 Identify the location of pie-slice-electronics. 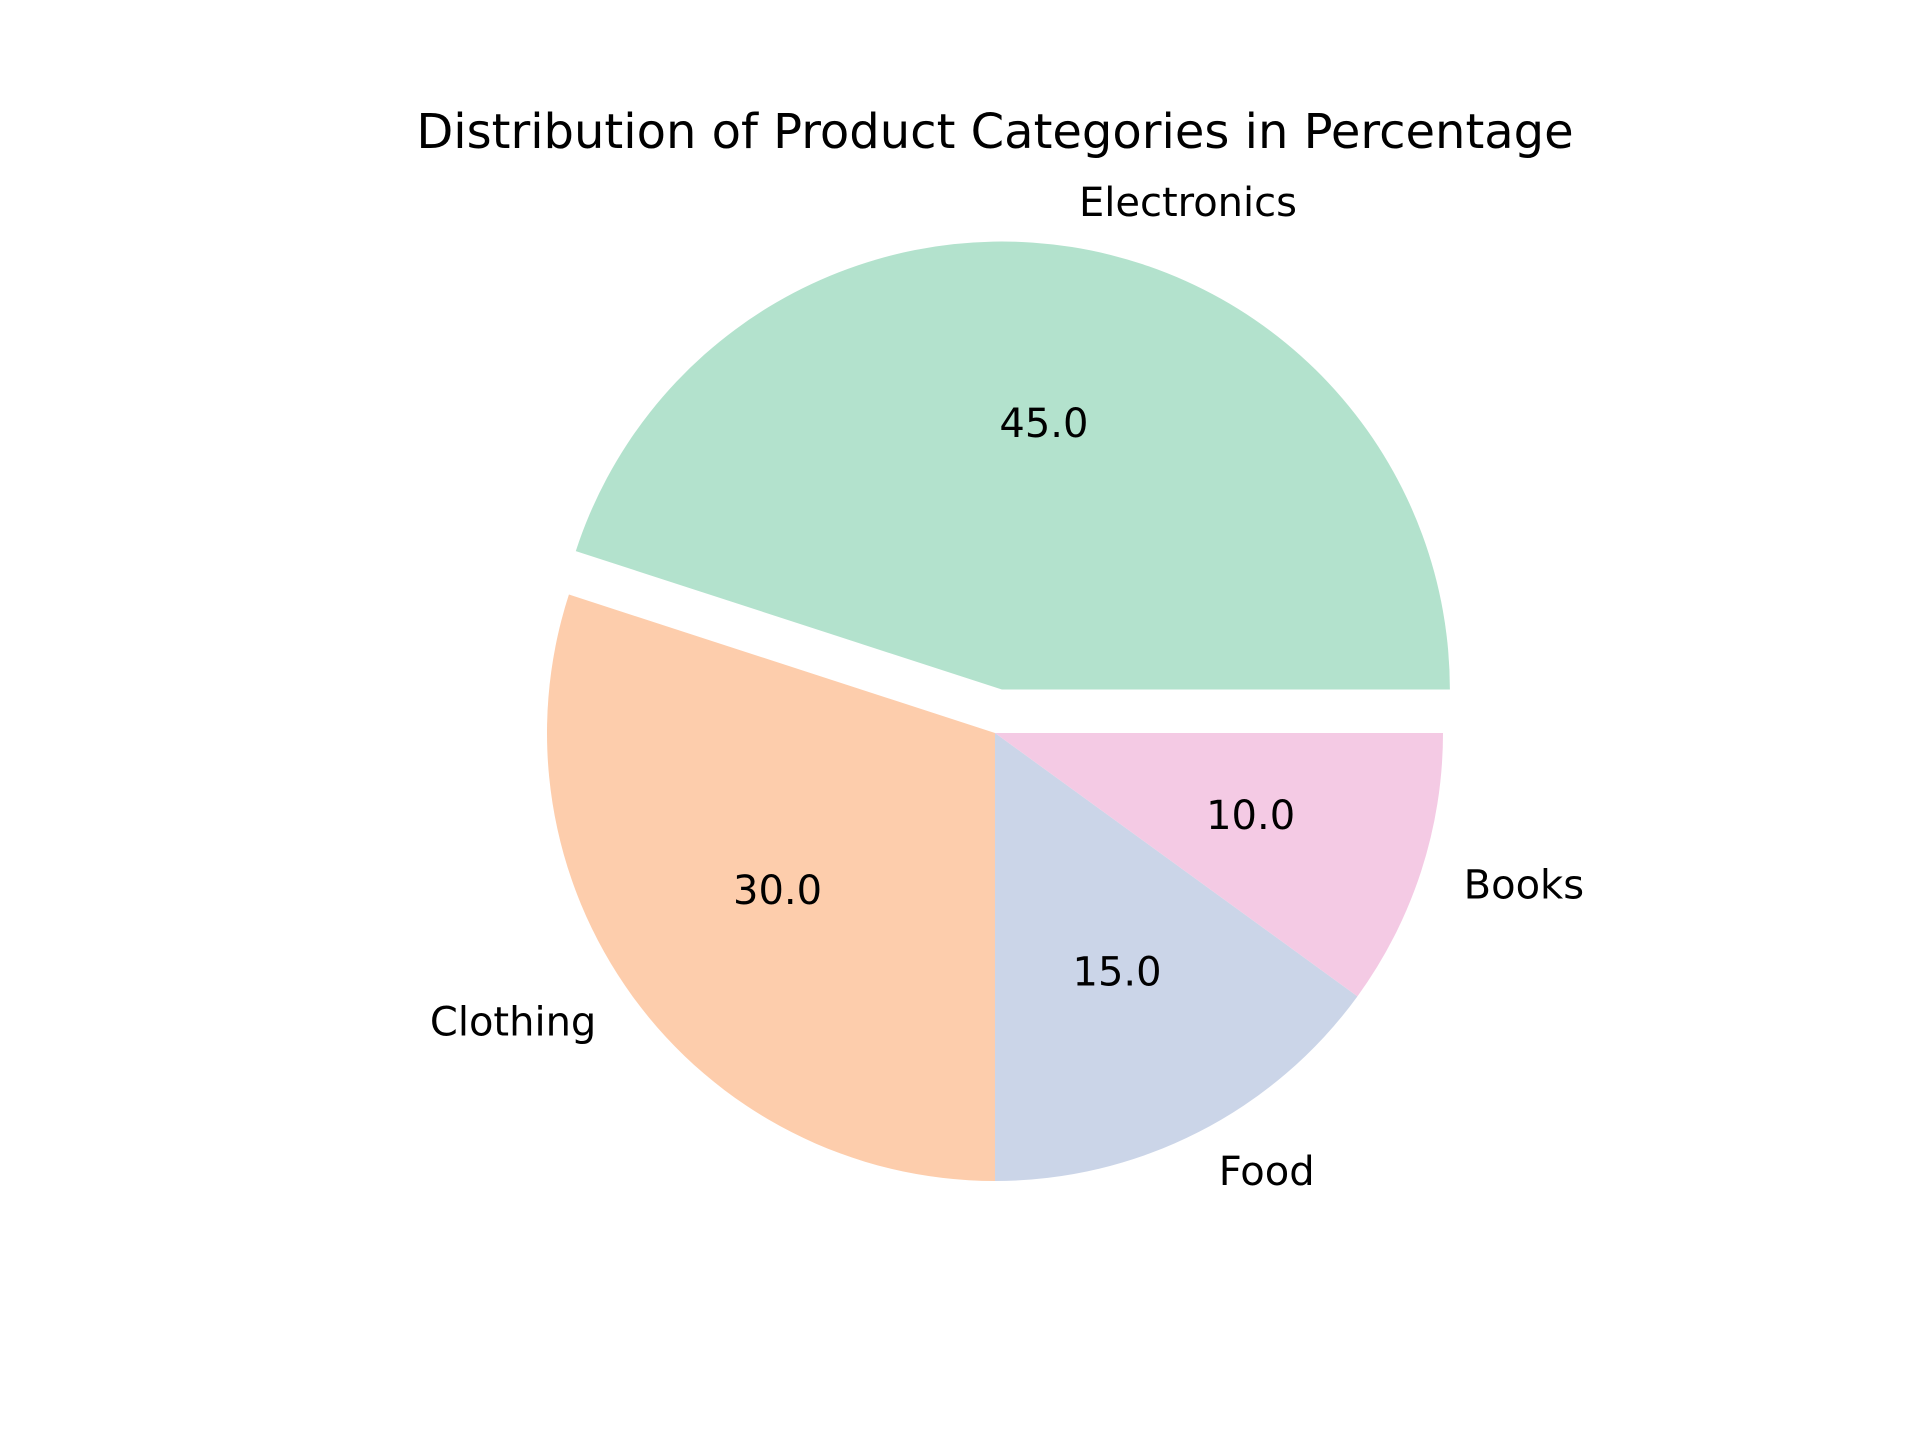
(1012, 465).